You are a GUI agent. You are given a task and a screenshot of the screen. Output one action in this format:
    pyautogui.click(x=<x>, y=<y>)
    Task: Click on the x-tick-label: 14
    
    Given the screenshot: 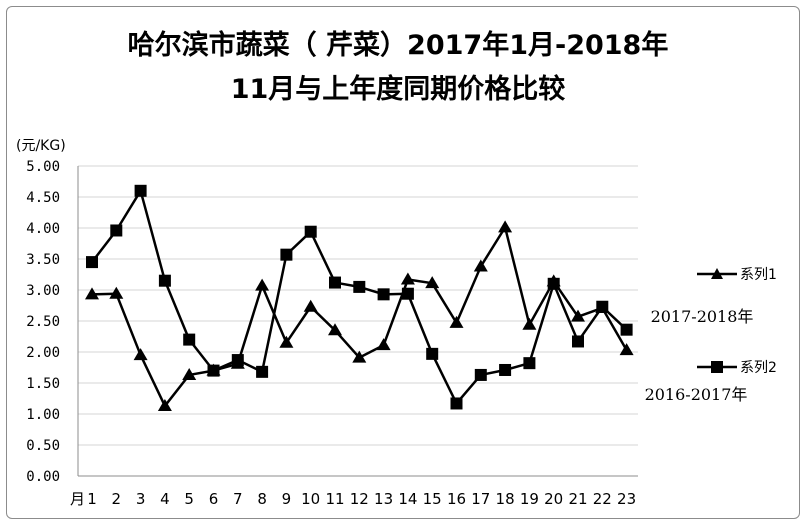 What is the action you would take?
    pyautogui.click(x=407, y=499)
    